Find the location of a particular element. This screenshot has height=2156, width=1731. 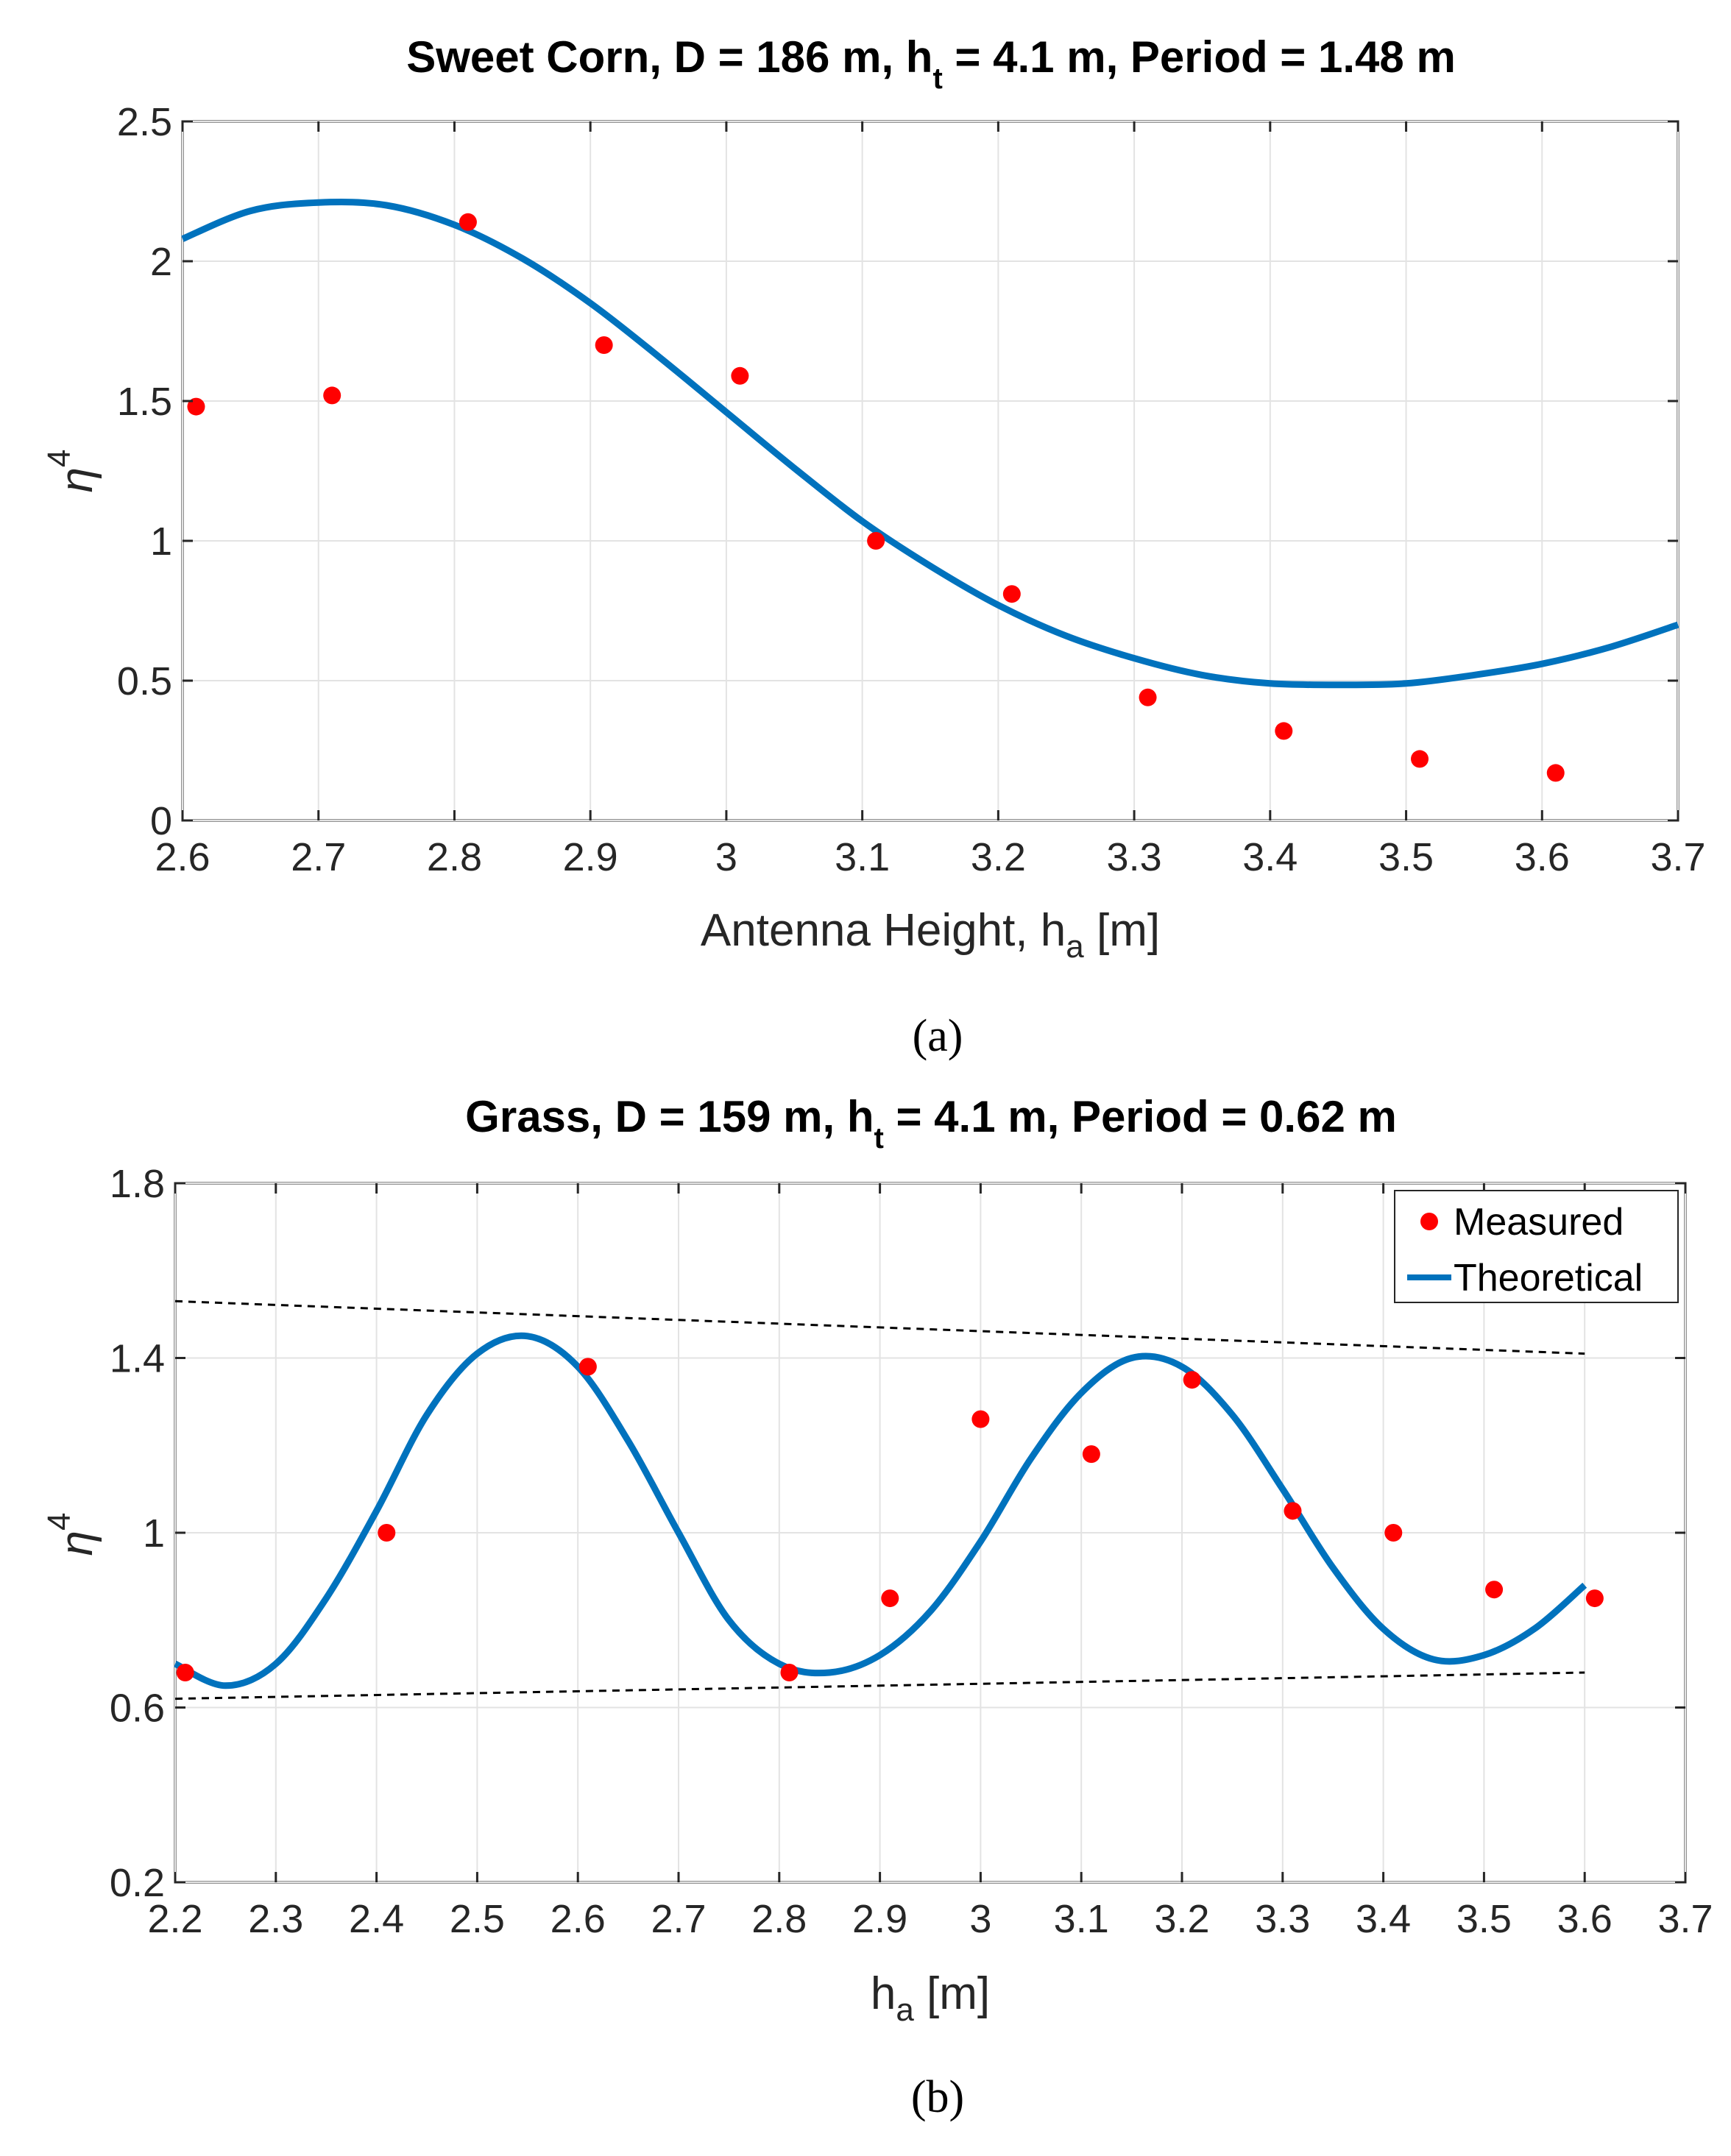

y-axis-label-b: η4 is located at coordinates (71, 1535).